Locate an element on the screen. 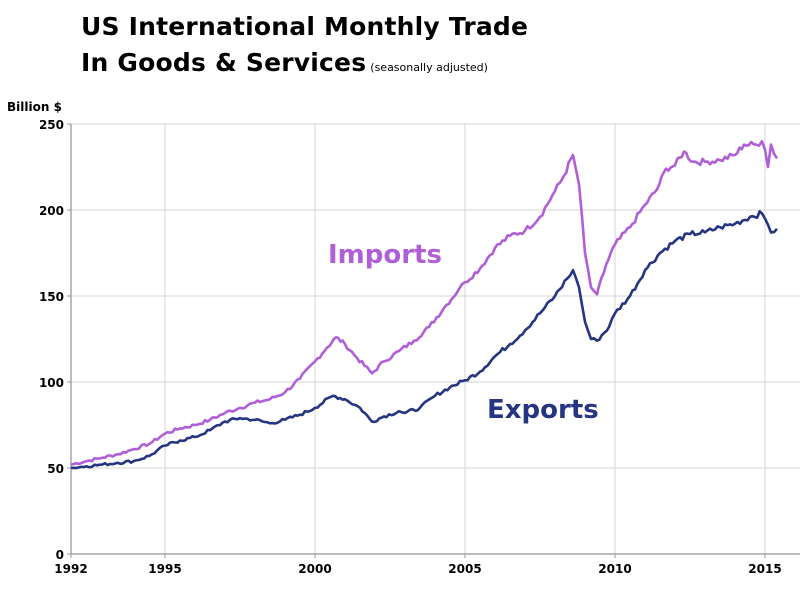 This screenshot has width=800, height=600. series-labels: Imports Exports is located at coordinates (463, 332).